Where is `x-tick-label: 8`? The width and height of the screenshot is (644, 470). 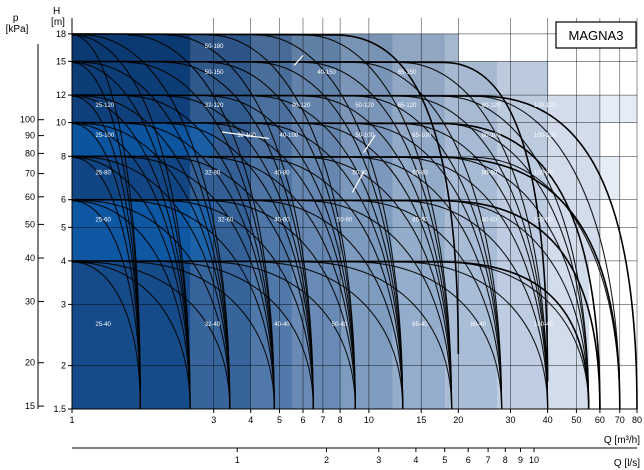
x-tick-label: 8 is located at coordinates (340, 420).